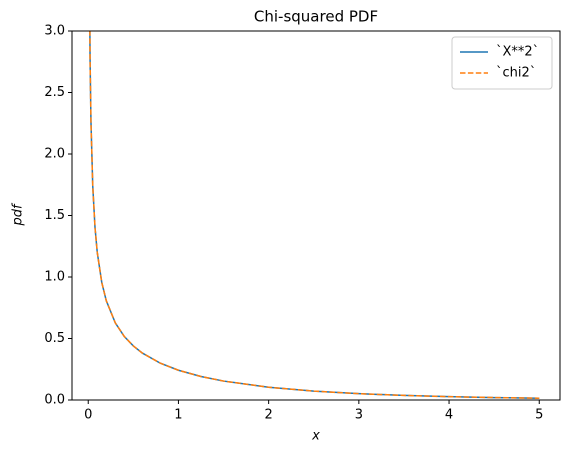 Image resolution: width=571 pixels, height=453 pixels. What do you see at coordinates (449, 415) in the screenshot?
I see `x-tick-label: 4` at bounding box center [449, 415].